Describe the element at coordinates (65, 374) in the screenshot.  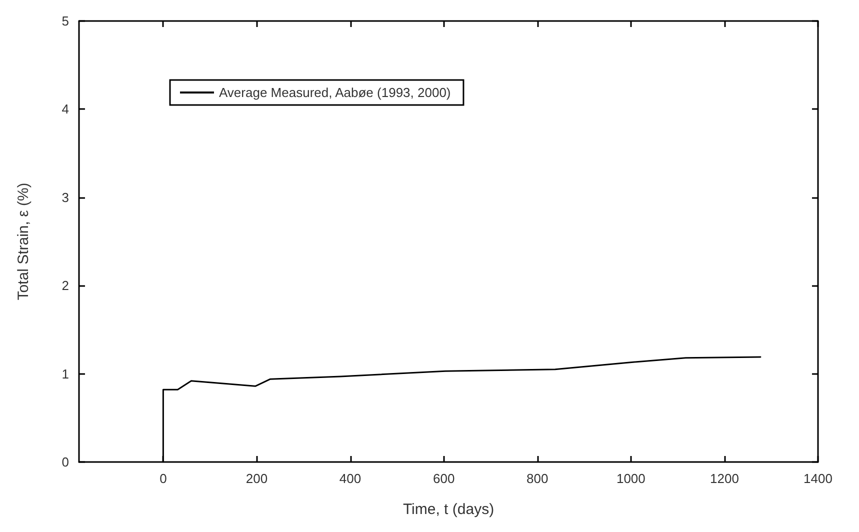
I see `y-tick-label: 1` at that location.